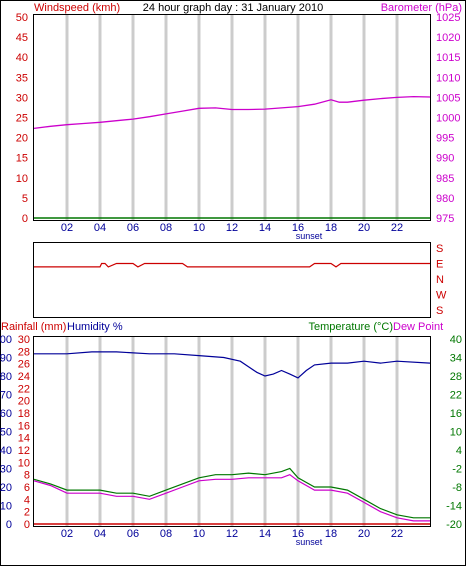 Image resolution: width=466 pixels, height=571 pixels. I want to click on rain-tick-label: 24, so click(24, 377).